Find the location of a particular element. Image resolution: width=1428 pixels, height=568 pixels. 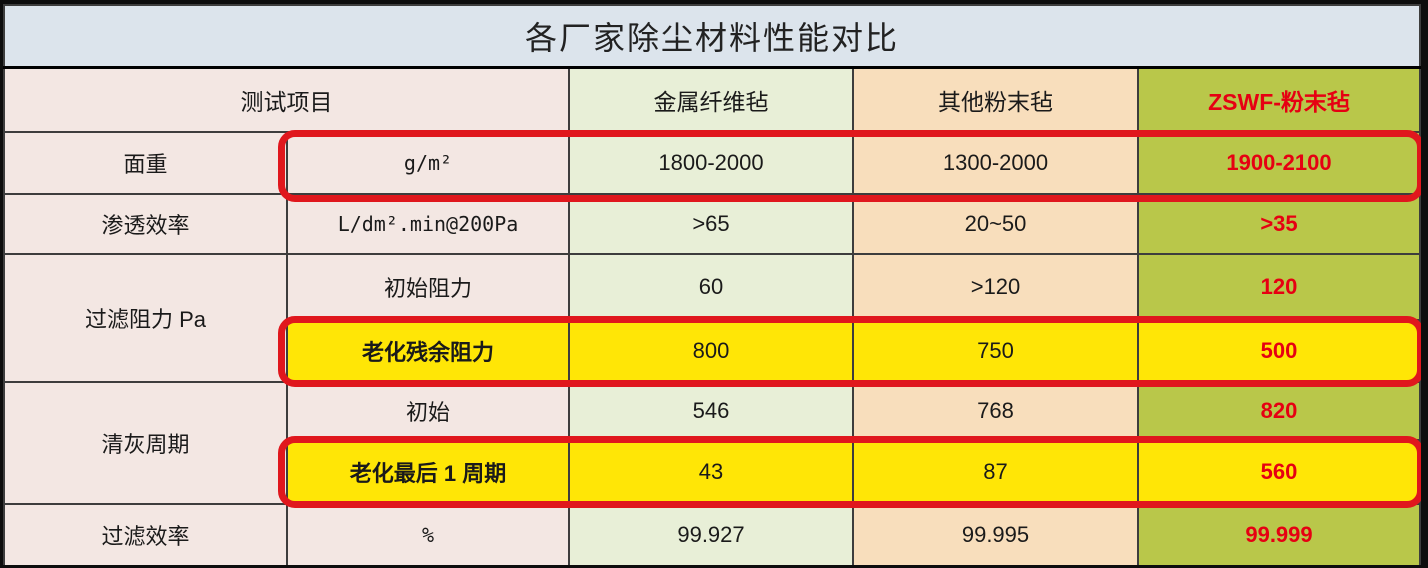

row-filtration-efficiency: 过滤效率 % 99.927 99.995 99.999 is located at coordinates (712, 534).